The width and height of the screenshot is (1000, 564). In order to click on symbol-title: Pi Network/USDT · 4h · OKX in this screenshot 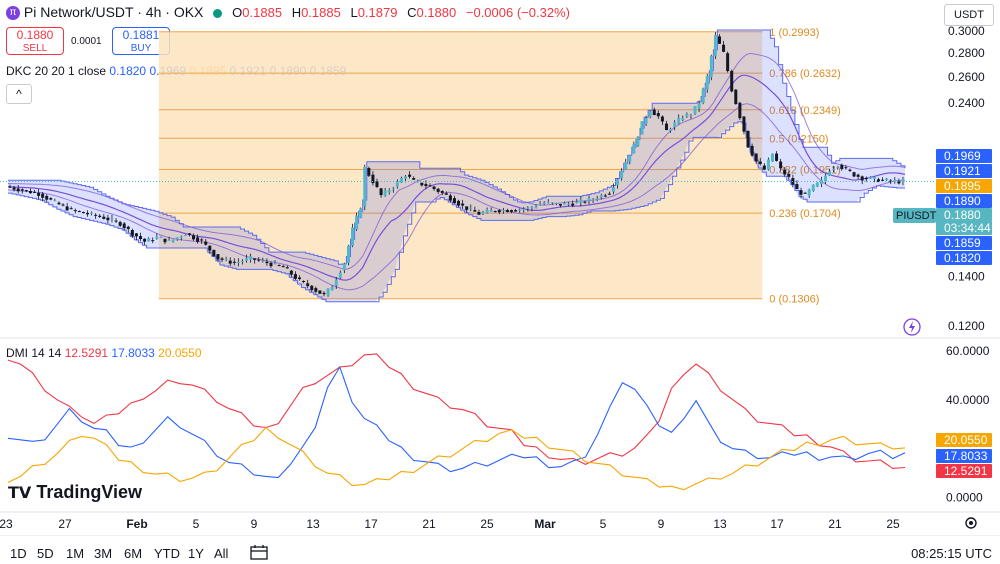, I will do `click(113, 12)`.